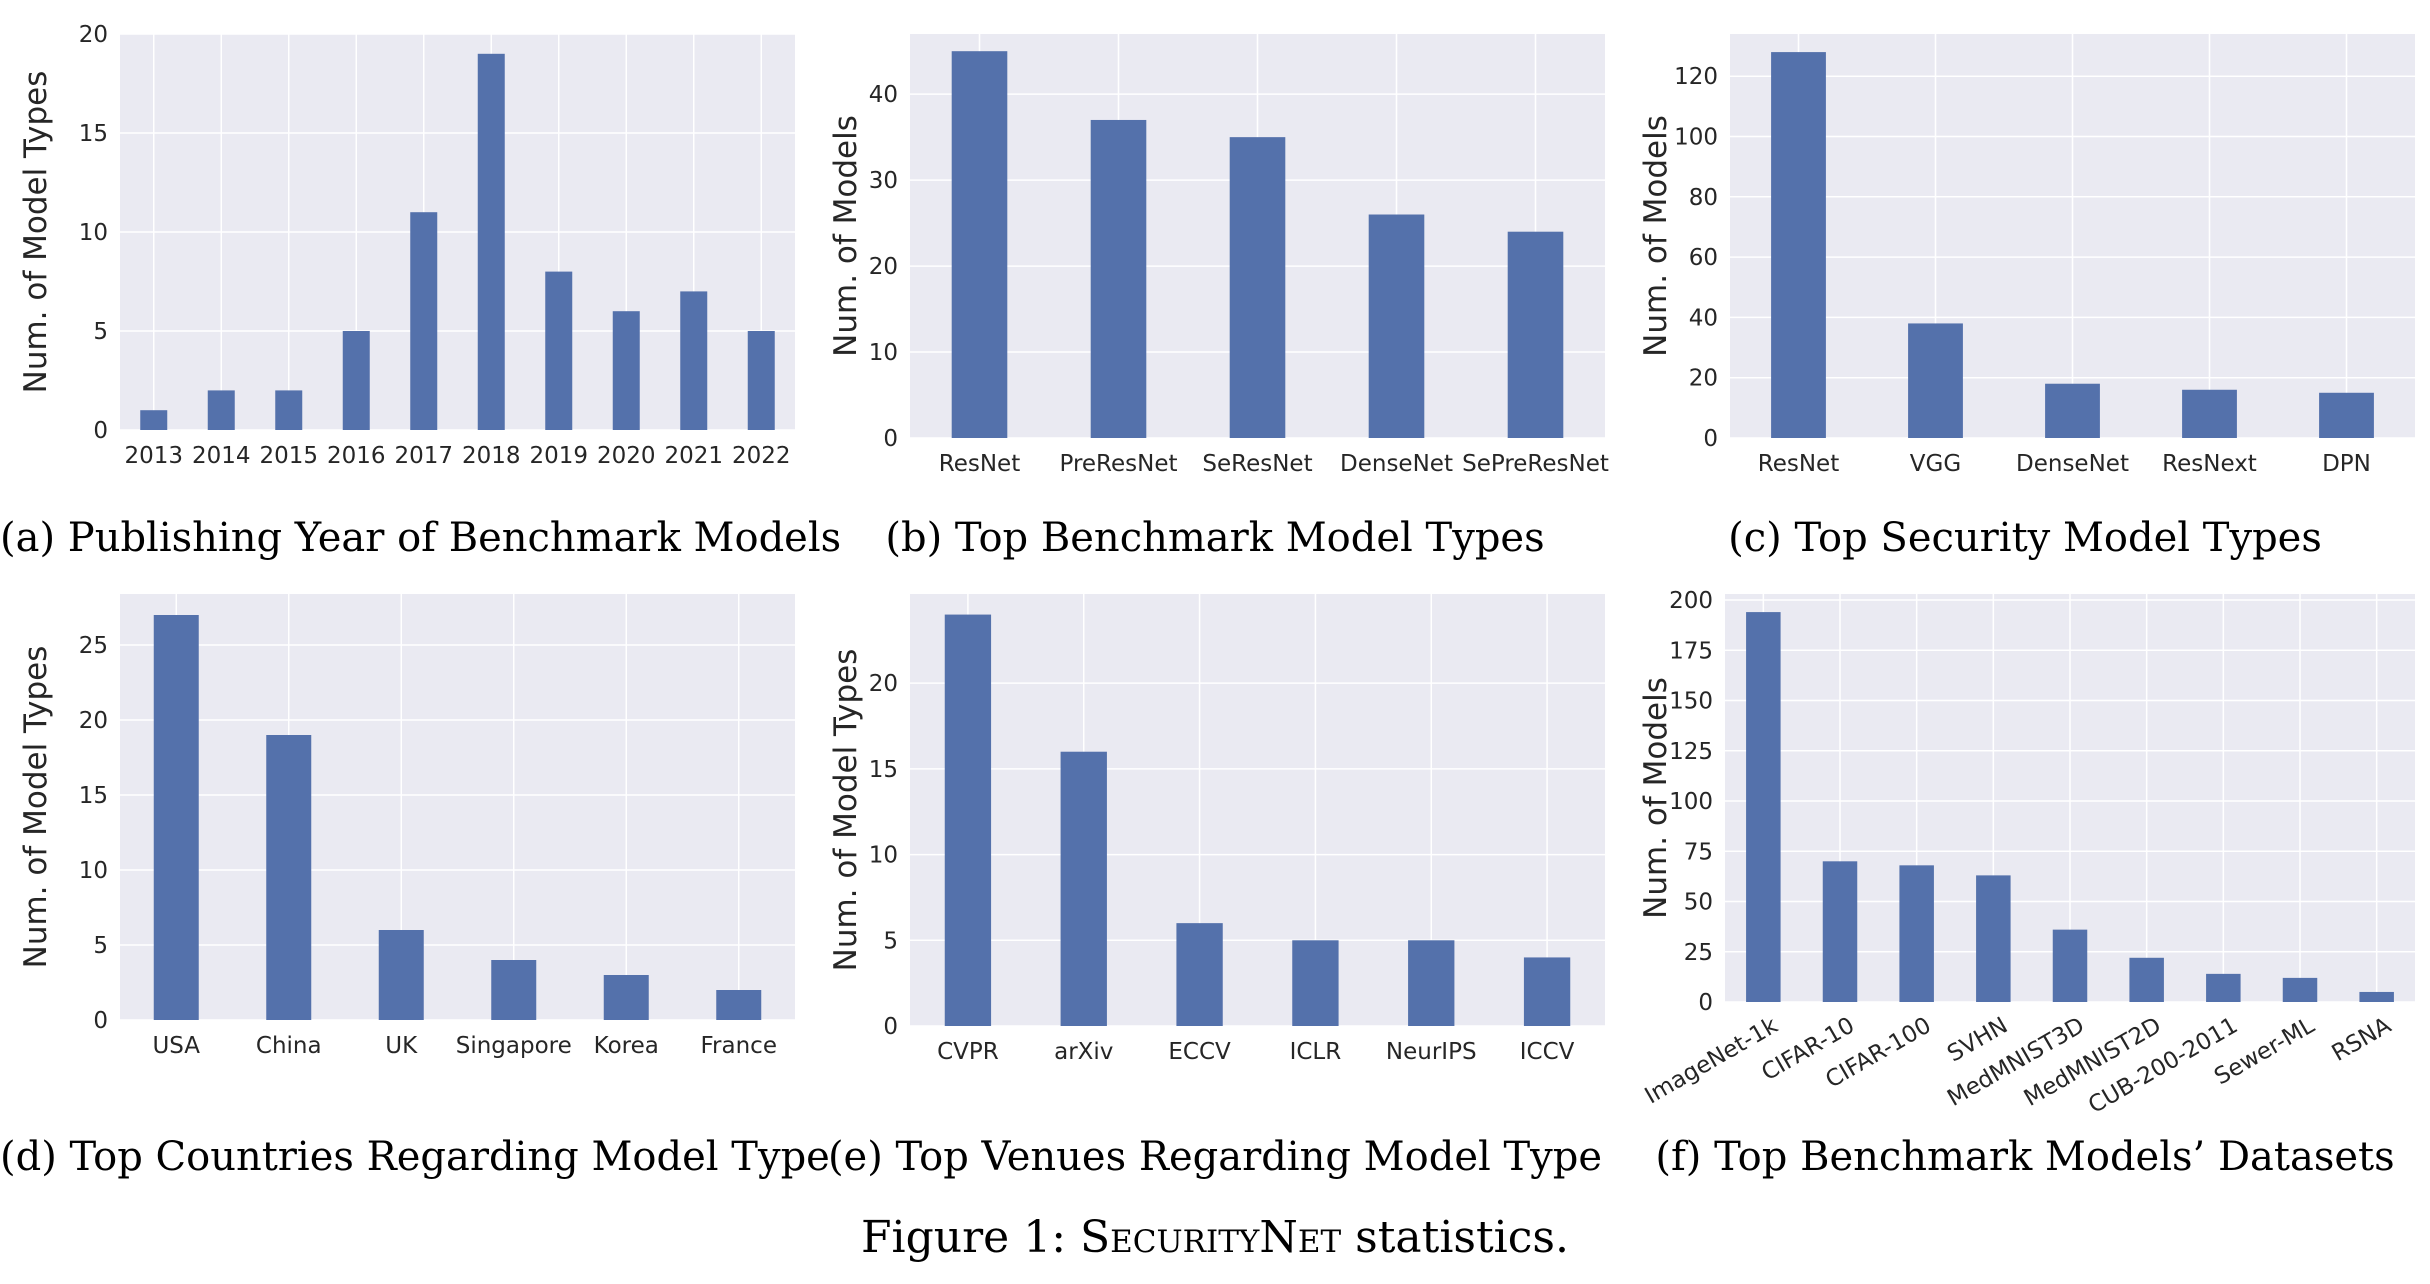  I want to click on caption-d: (d) Top Countries Regarding Model Type, so click(415, 1157).